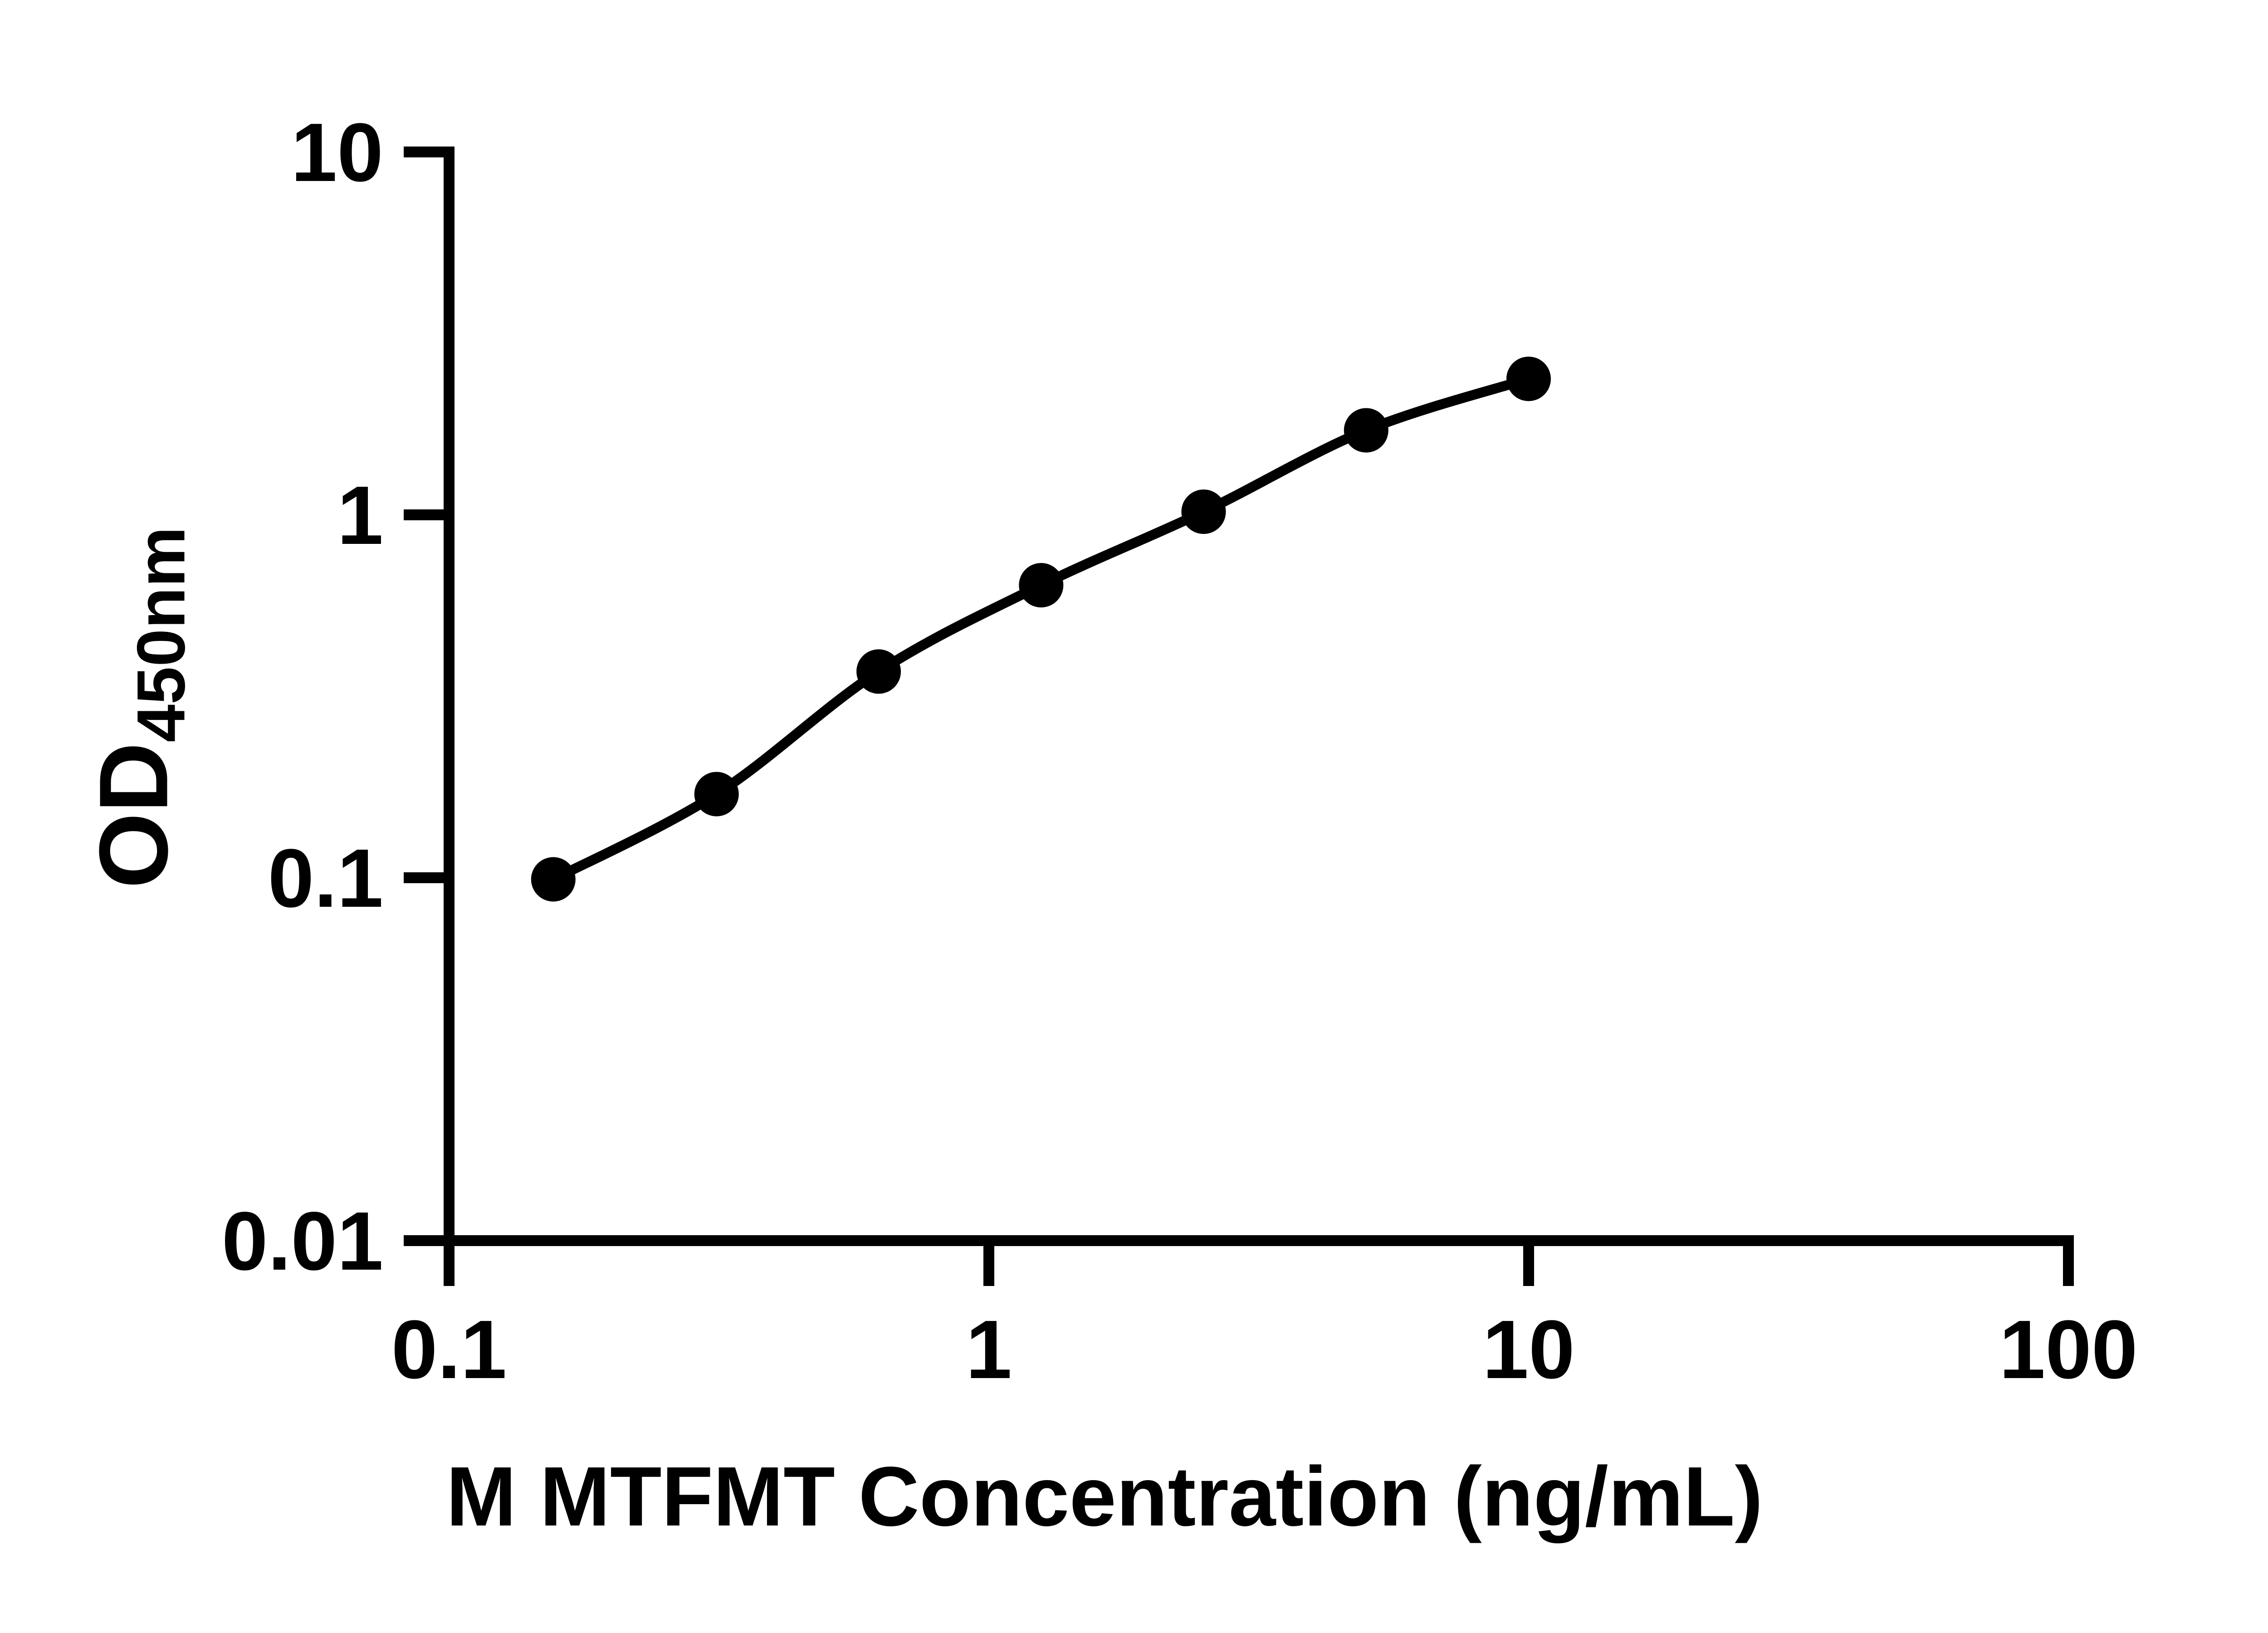 The width and height of the screenshot is (2268, 1633). I want to click on y-axis-title: OD450nm, so click(291, 708).